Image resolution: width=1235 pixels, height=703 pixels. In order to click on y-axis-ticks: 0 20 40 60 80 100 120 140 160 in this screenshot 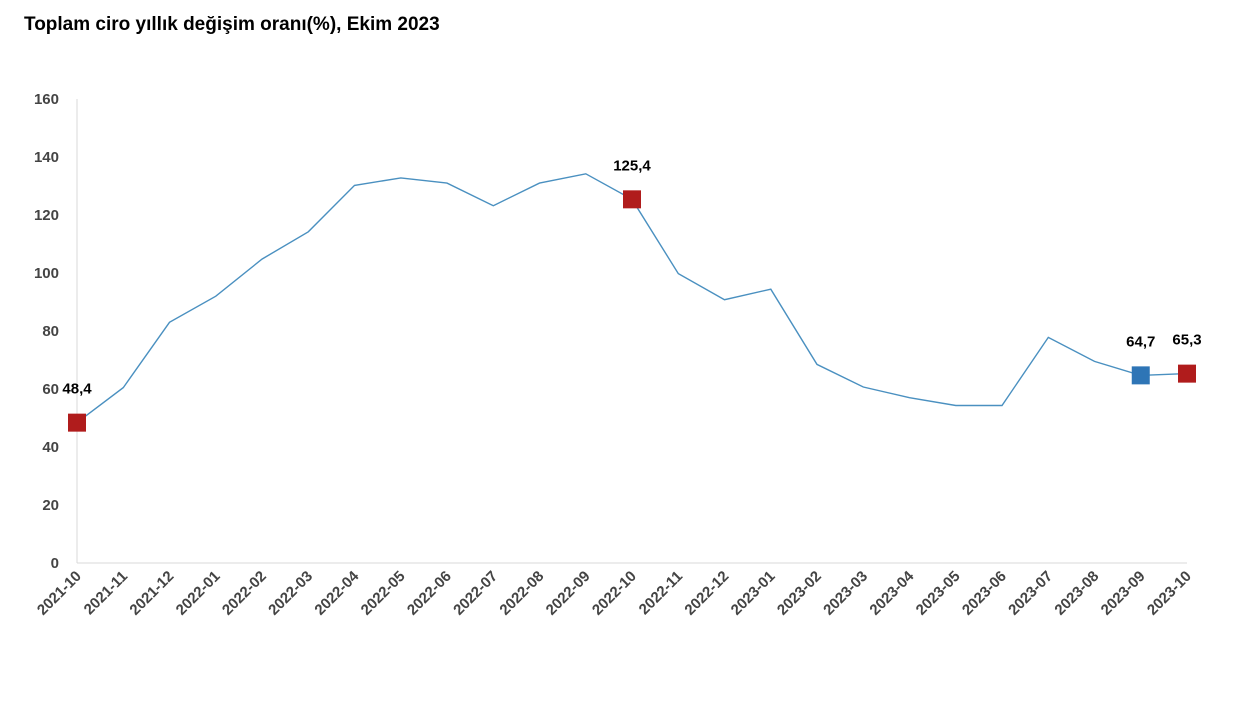, I will do `click(46, 331)`.